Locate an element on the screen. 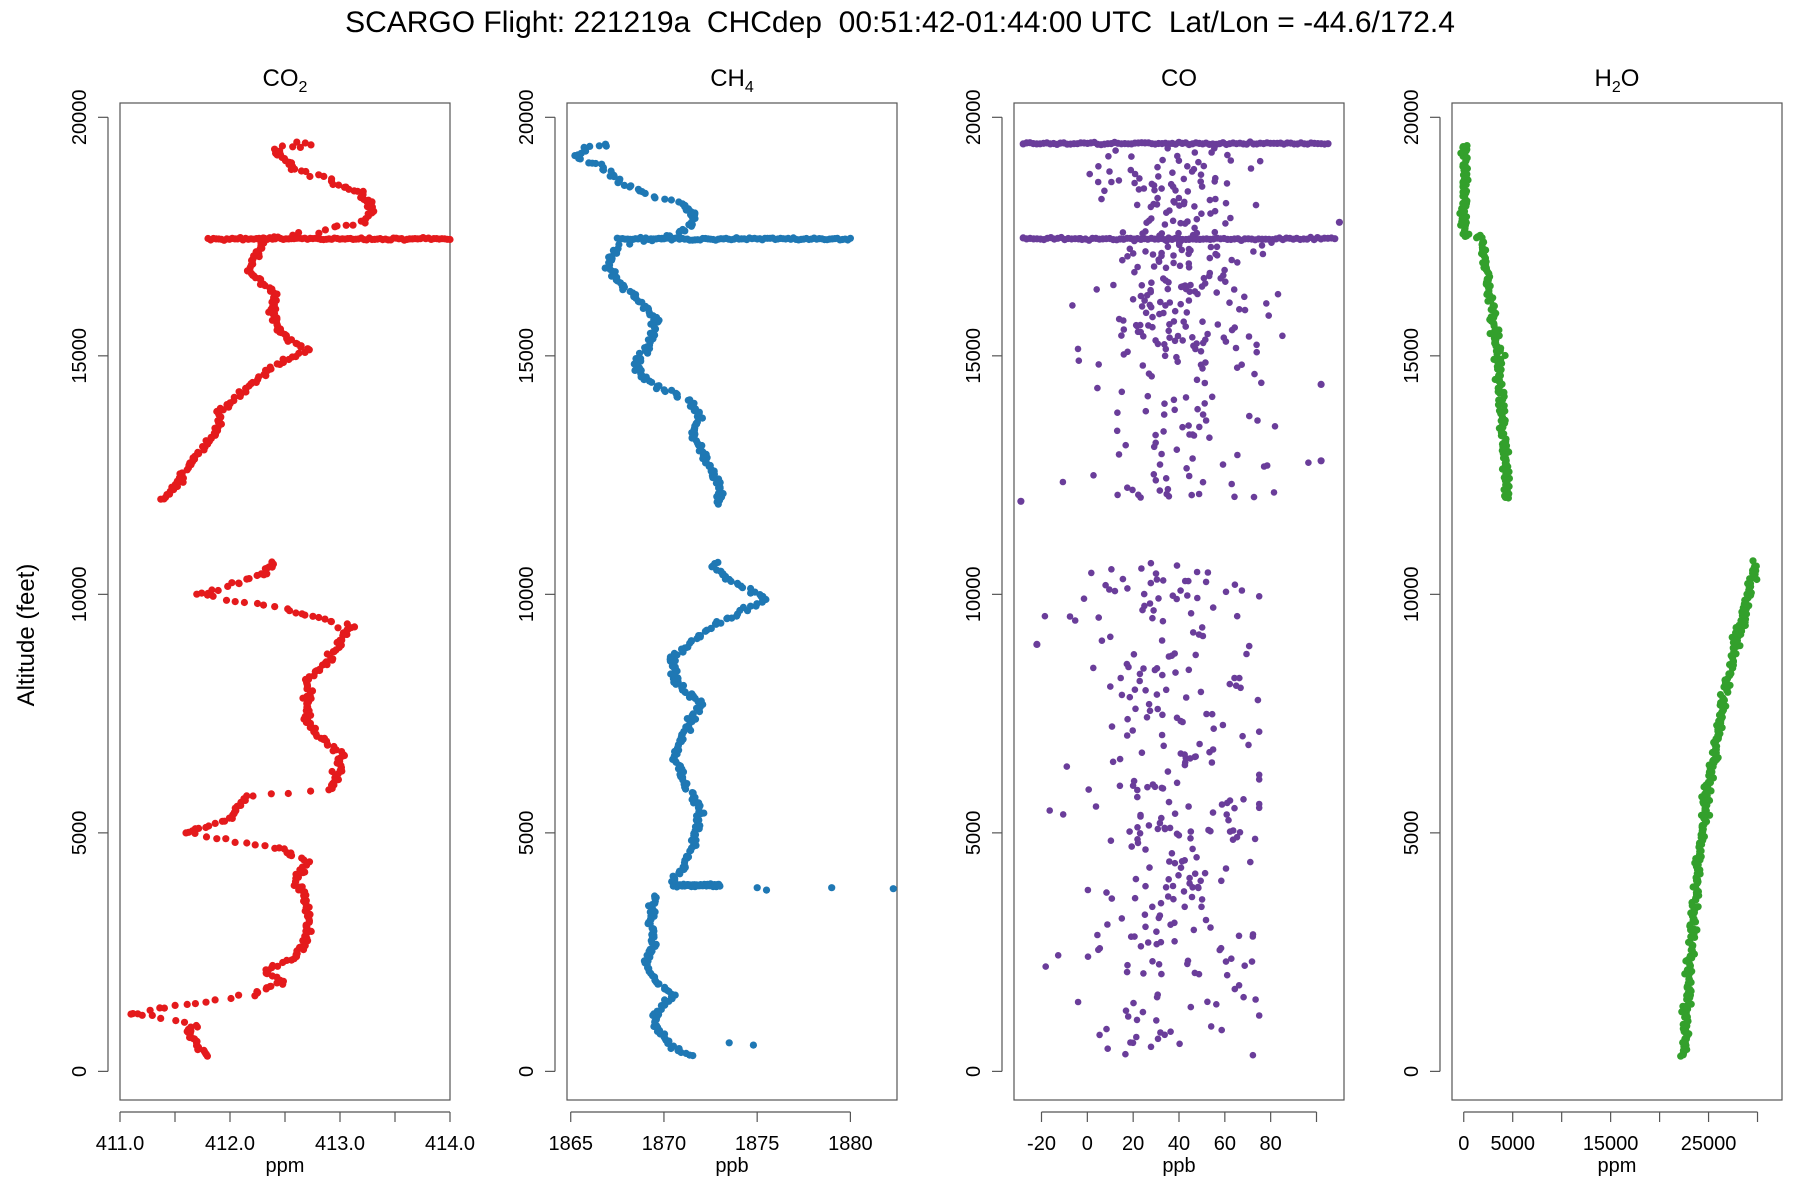 The height and width of the screenshot is (1200, 1800). x-tick-label: 20 is located at coordinates (1133, 1144).